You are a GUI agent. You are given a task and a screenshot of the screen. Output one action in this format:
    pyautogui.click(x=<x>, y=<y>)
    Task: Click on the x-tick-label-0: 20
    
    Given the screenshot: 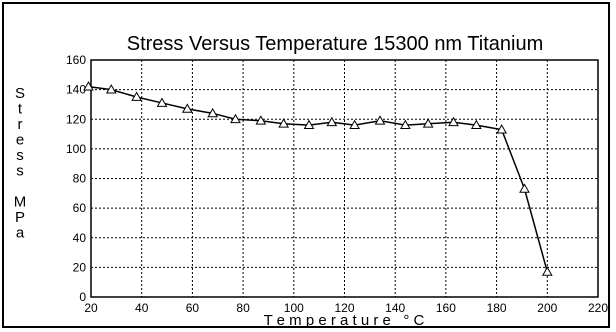 What is the action you would take?
    pyautogui.click(x=91, y=308)
    